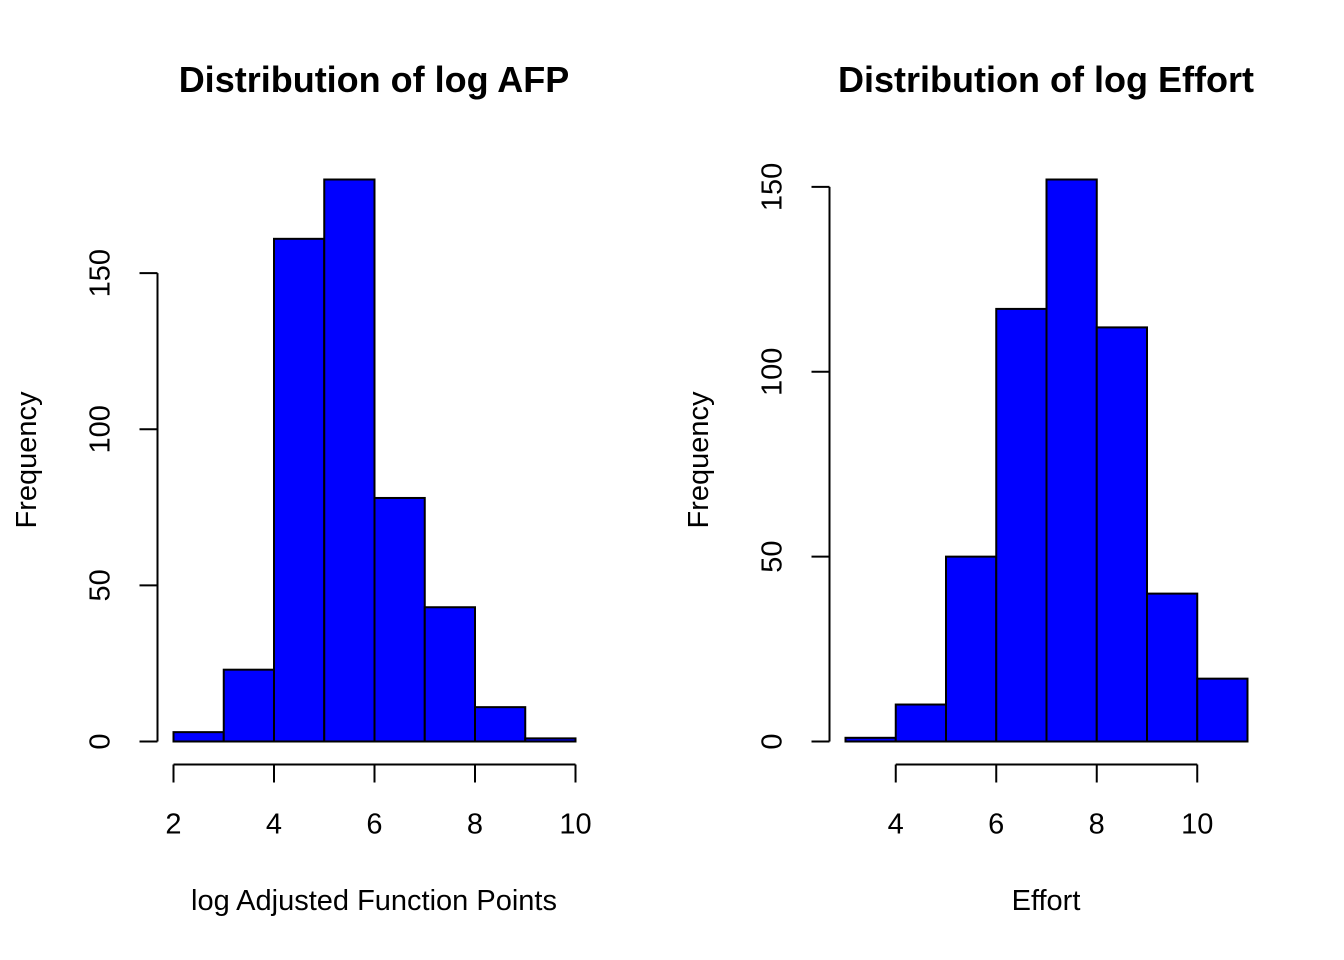 This screenshot has height=960, width=1344. What do you see at coordinates (773, 187) in the screenshot?
I see `effort-y-tick-label: 150` at bounding box center [773, 187].